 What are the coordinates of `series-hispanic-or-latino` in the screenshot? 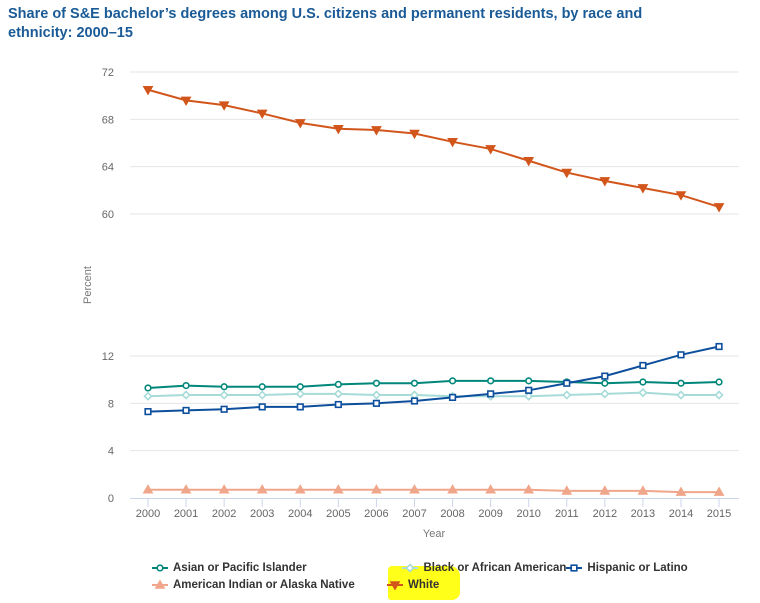 It's located at (433, 379).